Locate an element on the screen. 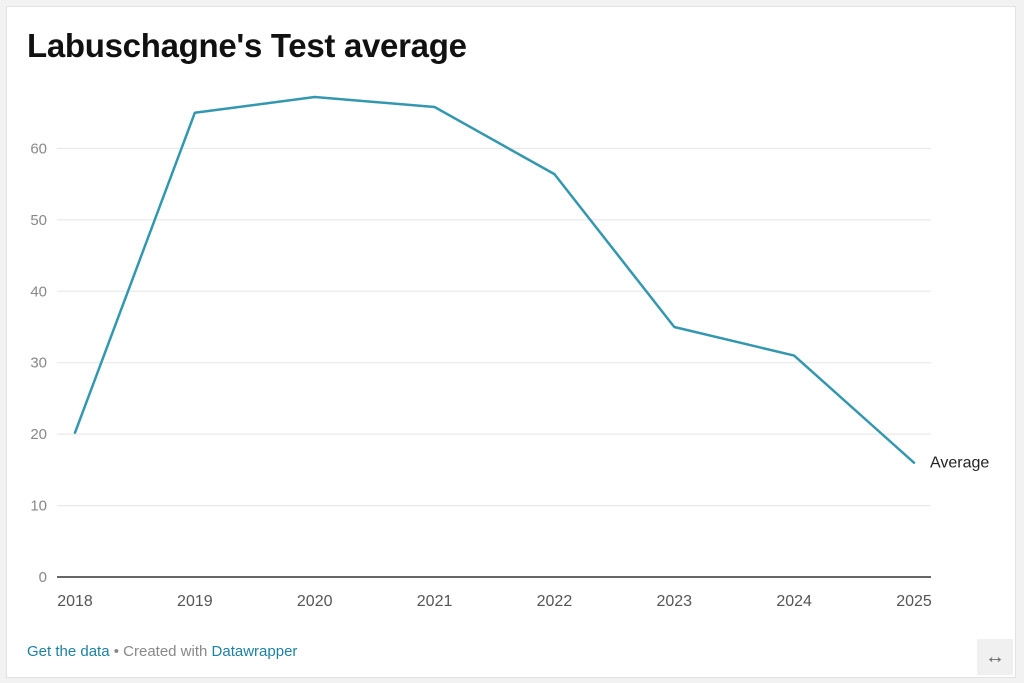 This screenshot has width=1024, height=683. get-data-link: Get the data is located at coordinates (68, 651).